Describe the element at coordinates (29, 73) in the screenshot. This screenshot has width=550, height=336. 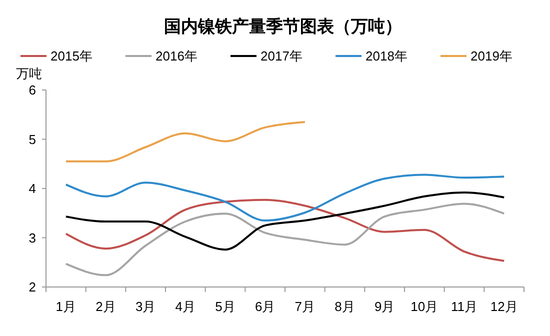
I see `y-axis-title: 万吨` at that location.